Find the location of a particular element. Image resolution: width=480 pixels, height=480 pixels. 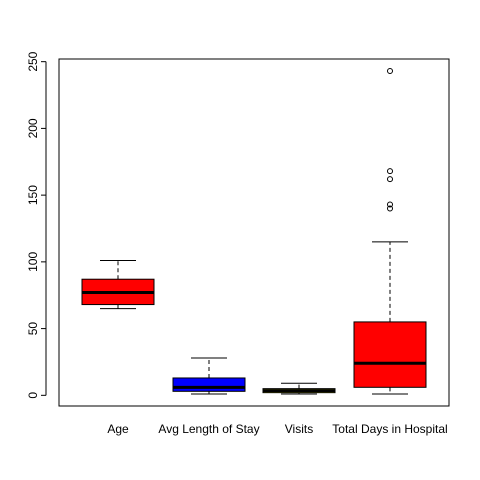

x-tick-label: Age is located at coordinates (118, 429).